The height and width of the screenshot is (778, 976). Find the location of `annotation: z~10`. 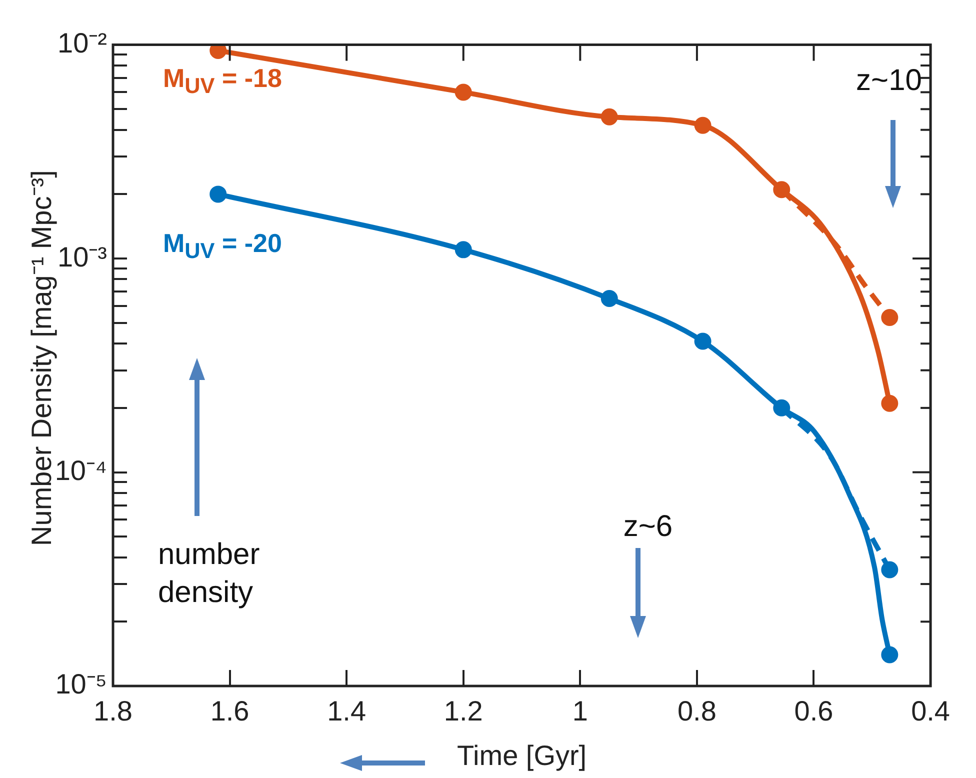

annotation: z~10 is located at coordinates (889, 81).